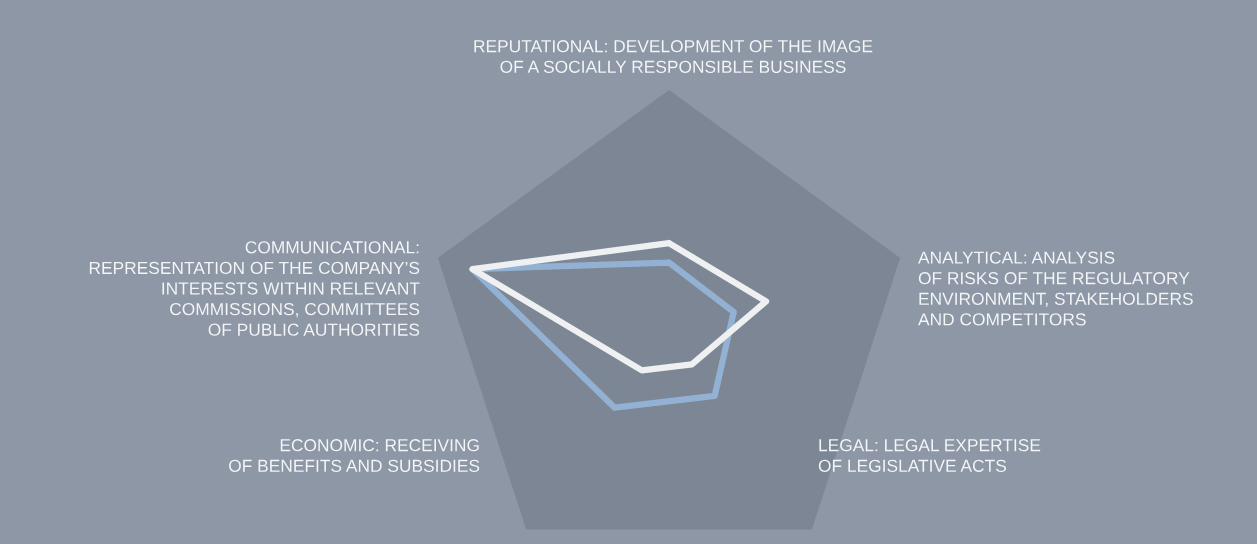 The width and height of the screenshot is (1257, 544). Describe the element at coordinates (1055, 288) in the screenshot. I see `spoke-label: ANALYTICAL: ANALYSIS OF RISKS OF THE REGULATORY ENVIRONMENT, STAKEHOLDERS AND COMPETITORS` at that location.